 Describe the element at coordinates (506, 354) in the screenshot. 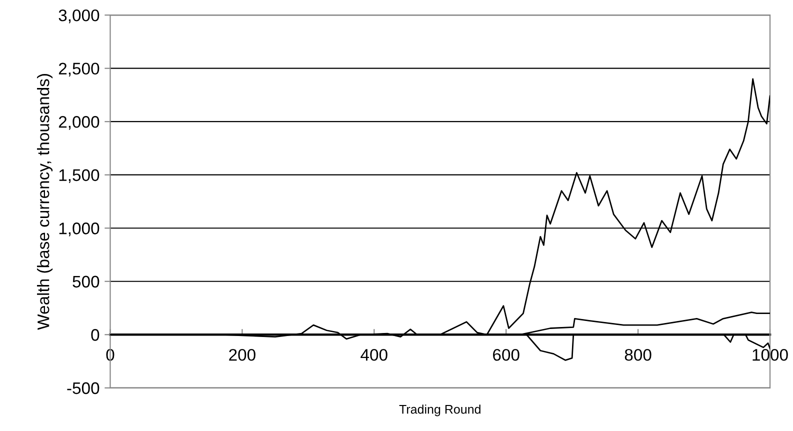

I see `x-tick-label: 600` at that location.